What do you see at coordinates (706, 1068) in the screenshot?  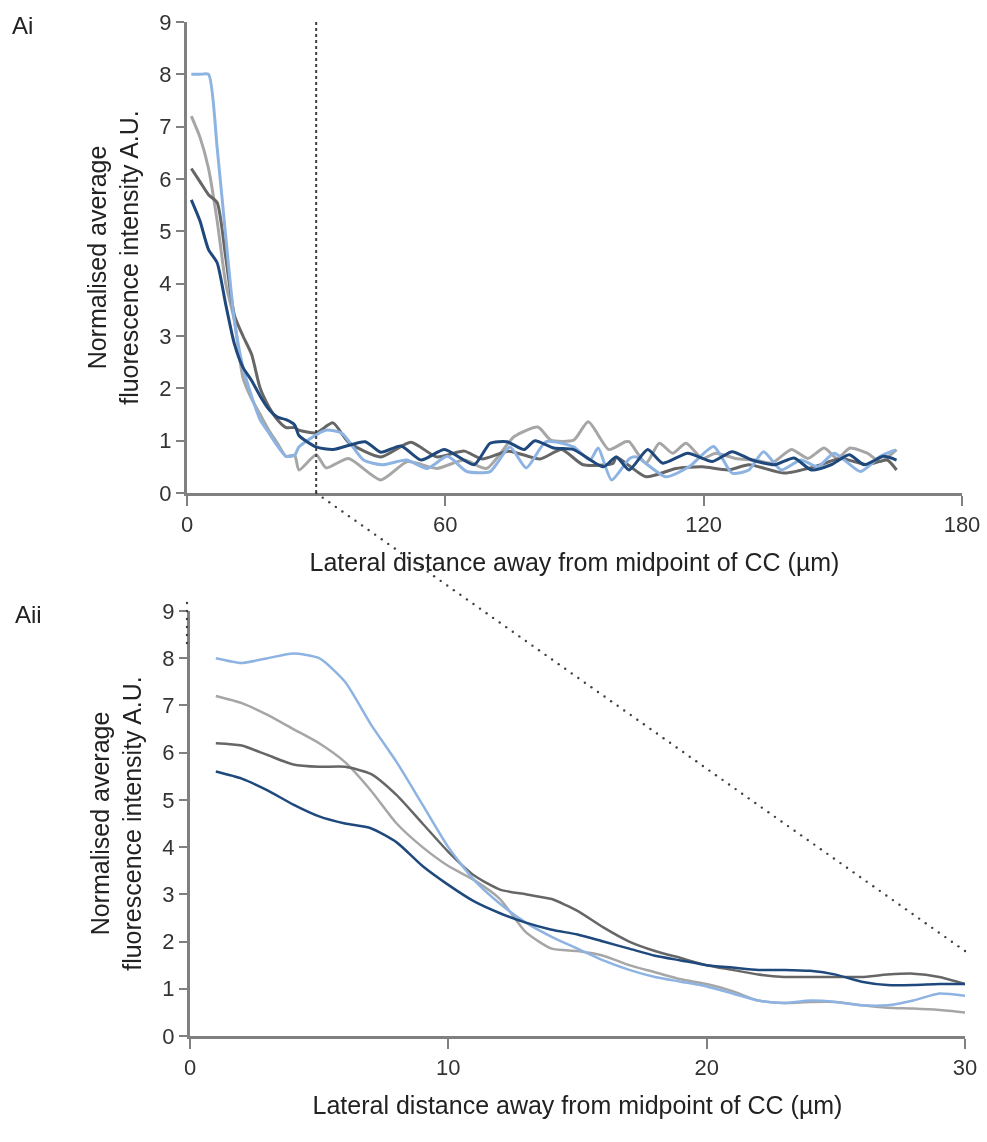 I see `x-tick-label: 20` at bounding box center [706, 1068].